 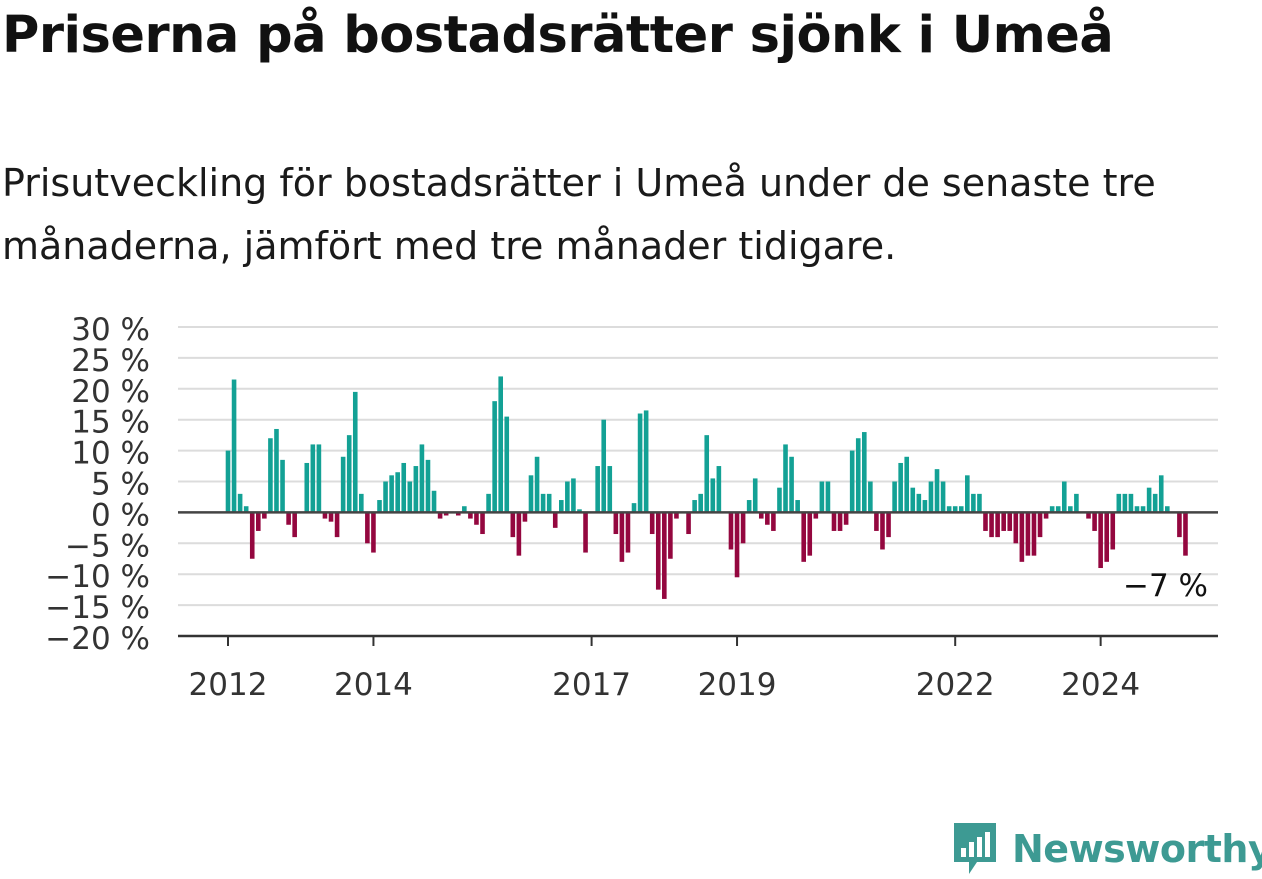 I want to click on chart-title: Priserna på bostadsrätter sjönk i Umeå, so click(x=558, y=35).